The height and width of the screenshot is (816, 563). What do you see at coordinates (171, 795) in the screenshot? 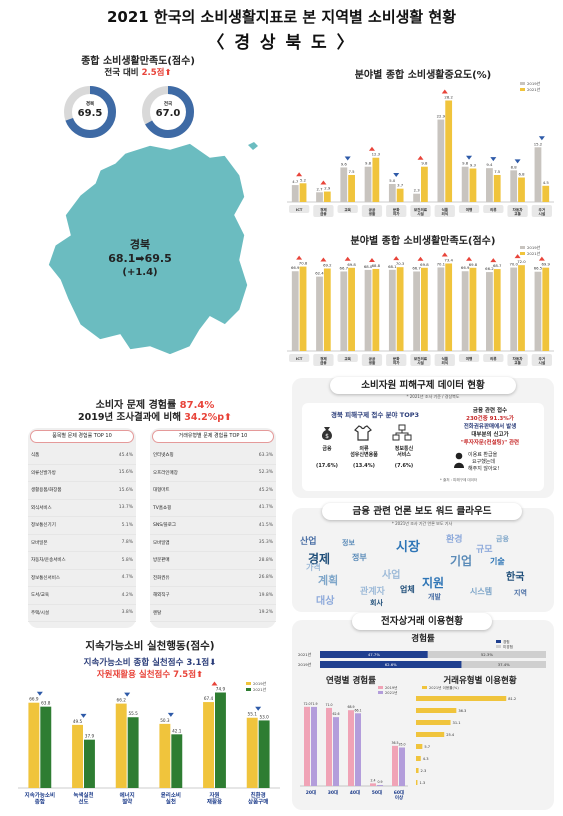
I see `category-label: 윤리소비` at bounding box center [171, 795].